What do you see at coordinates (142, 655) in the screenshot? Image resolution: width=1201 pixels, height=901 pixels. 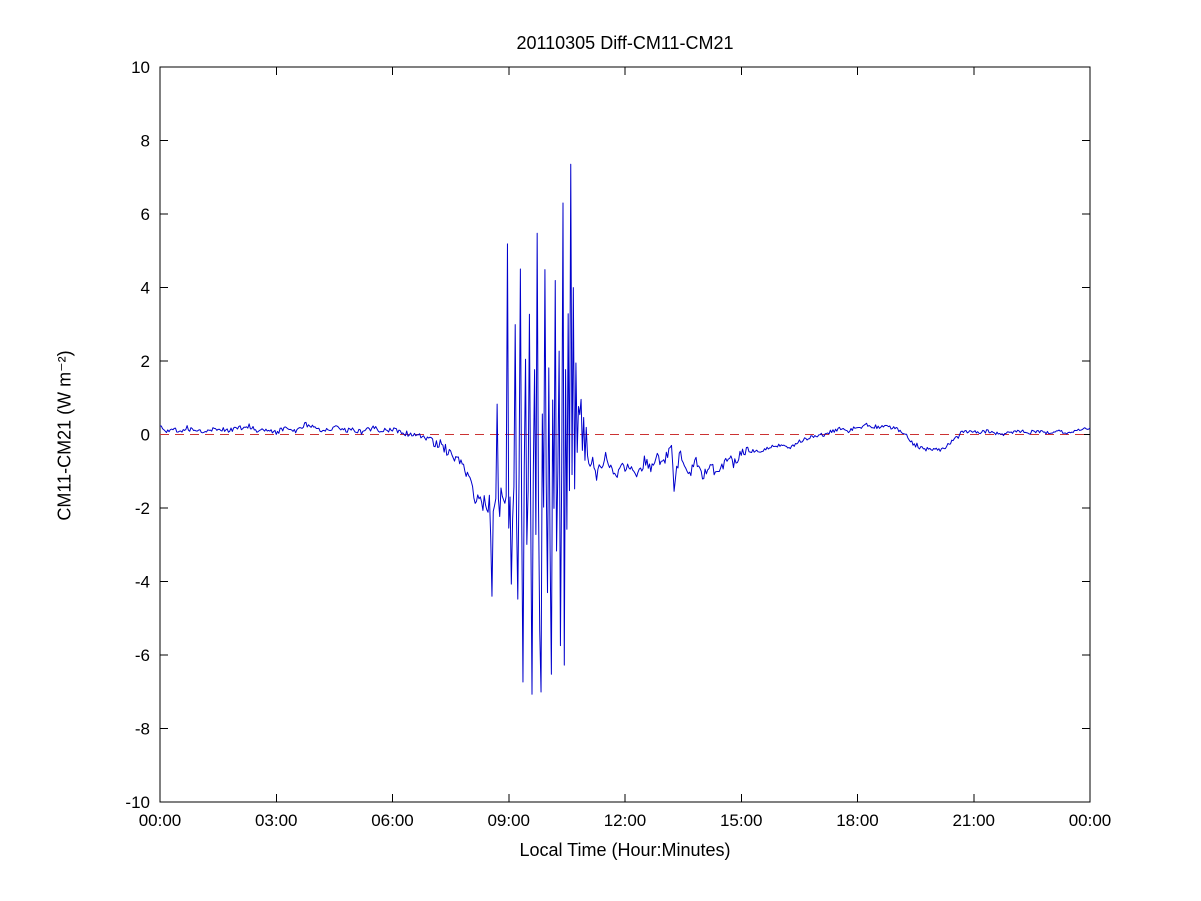 I see `y-tick-label: -6` at bounding box center [142, 655].